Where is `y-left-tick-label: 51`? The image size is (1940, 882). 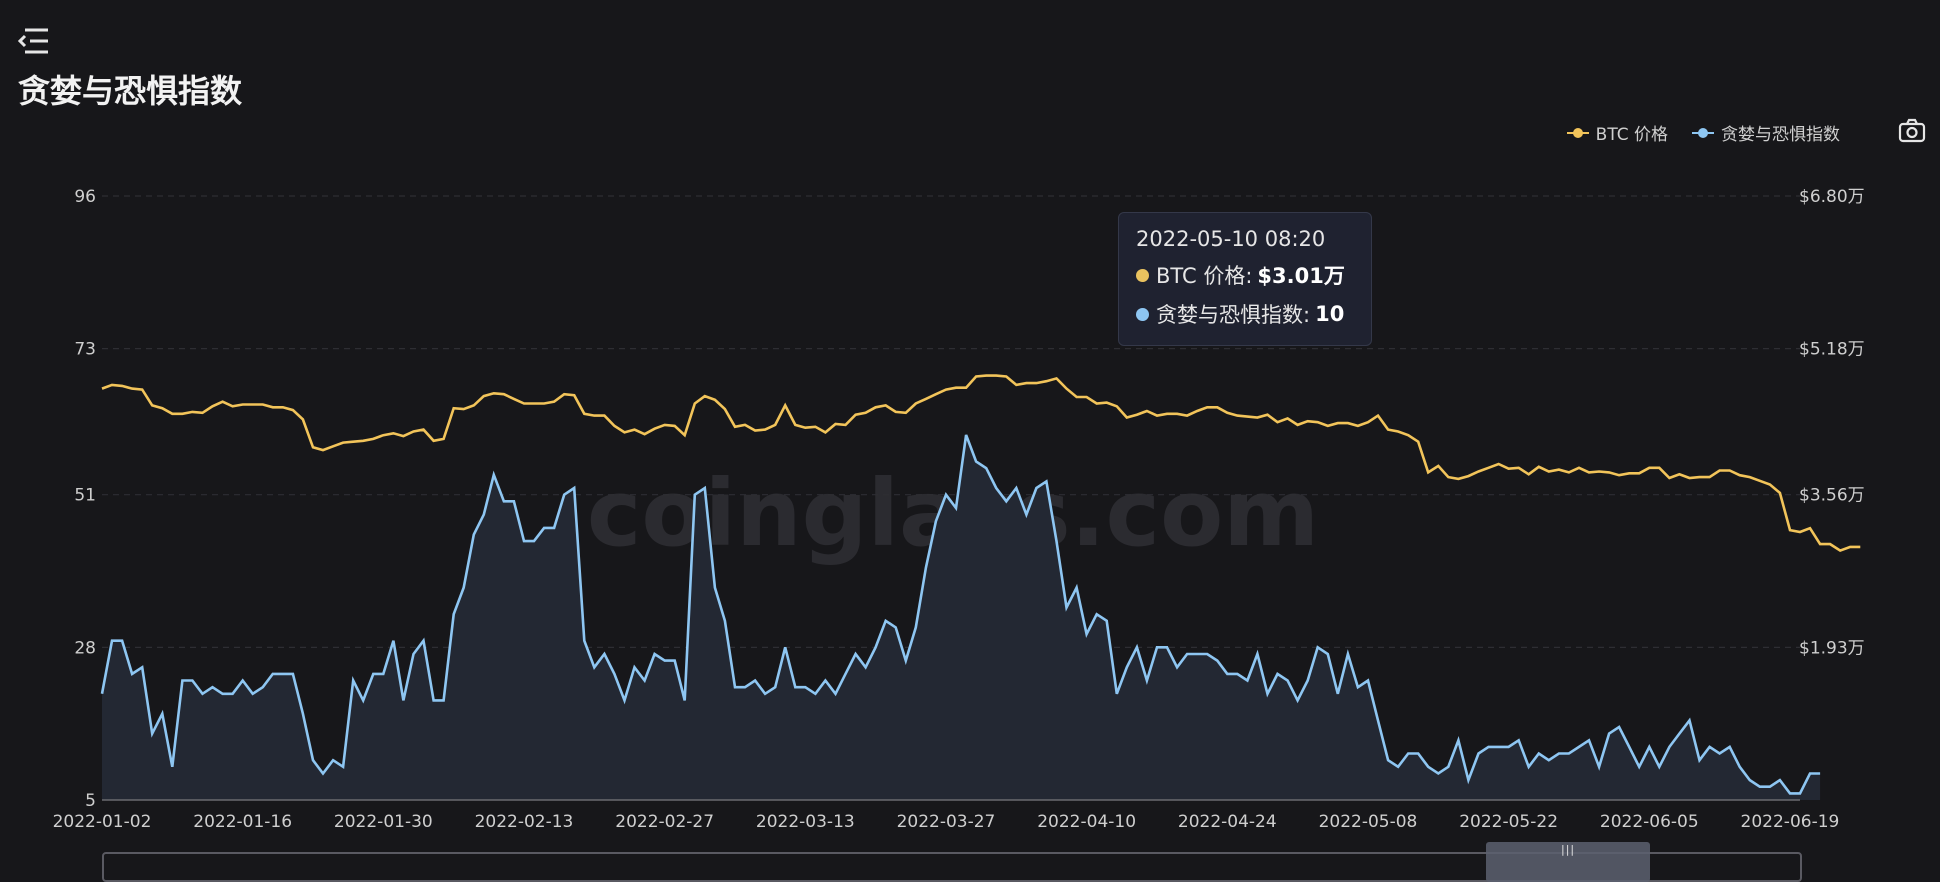 y-left-tick-label: 51 is located at coordinates (85, 496).